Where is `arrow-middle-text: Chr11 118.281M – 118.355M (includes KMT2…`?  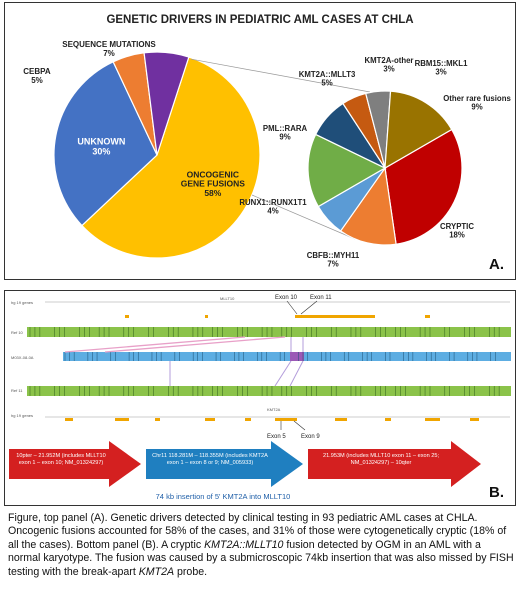
arrow-middle-text: Chr11 118.281M – 118.355M (includes KMT2… is located at coordinates (210, 459).